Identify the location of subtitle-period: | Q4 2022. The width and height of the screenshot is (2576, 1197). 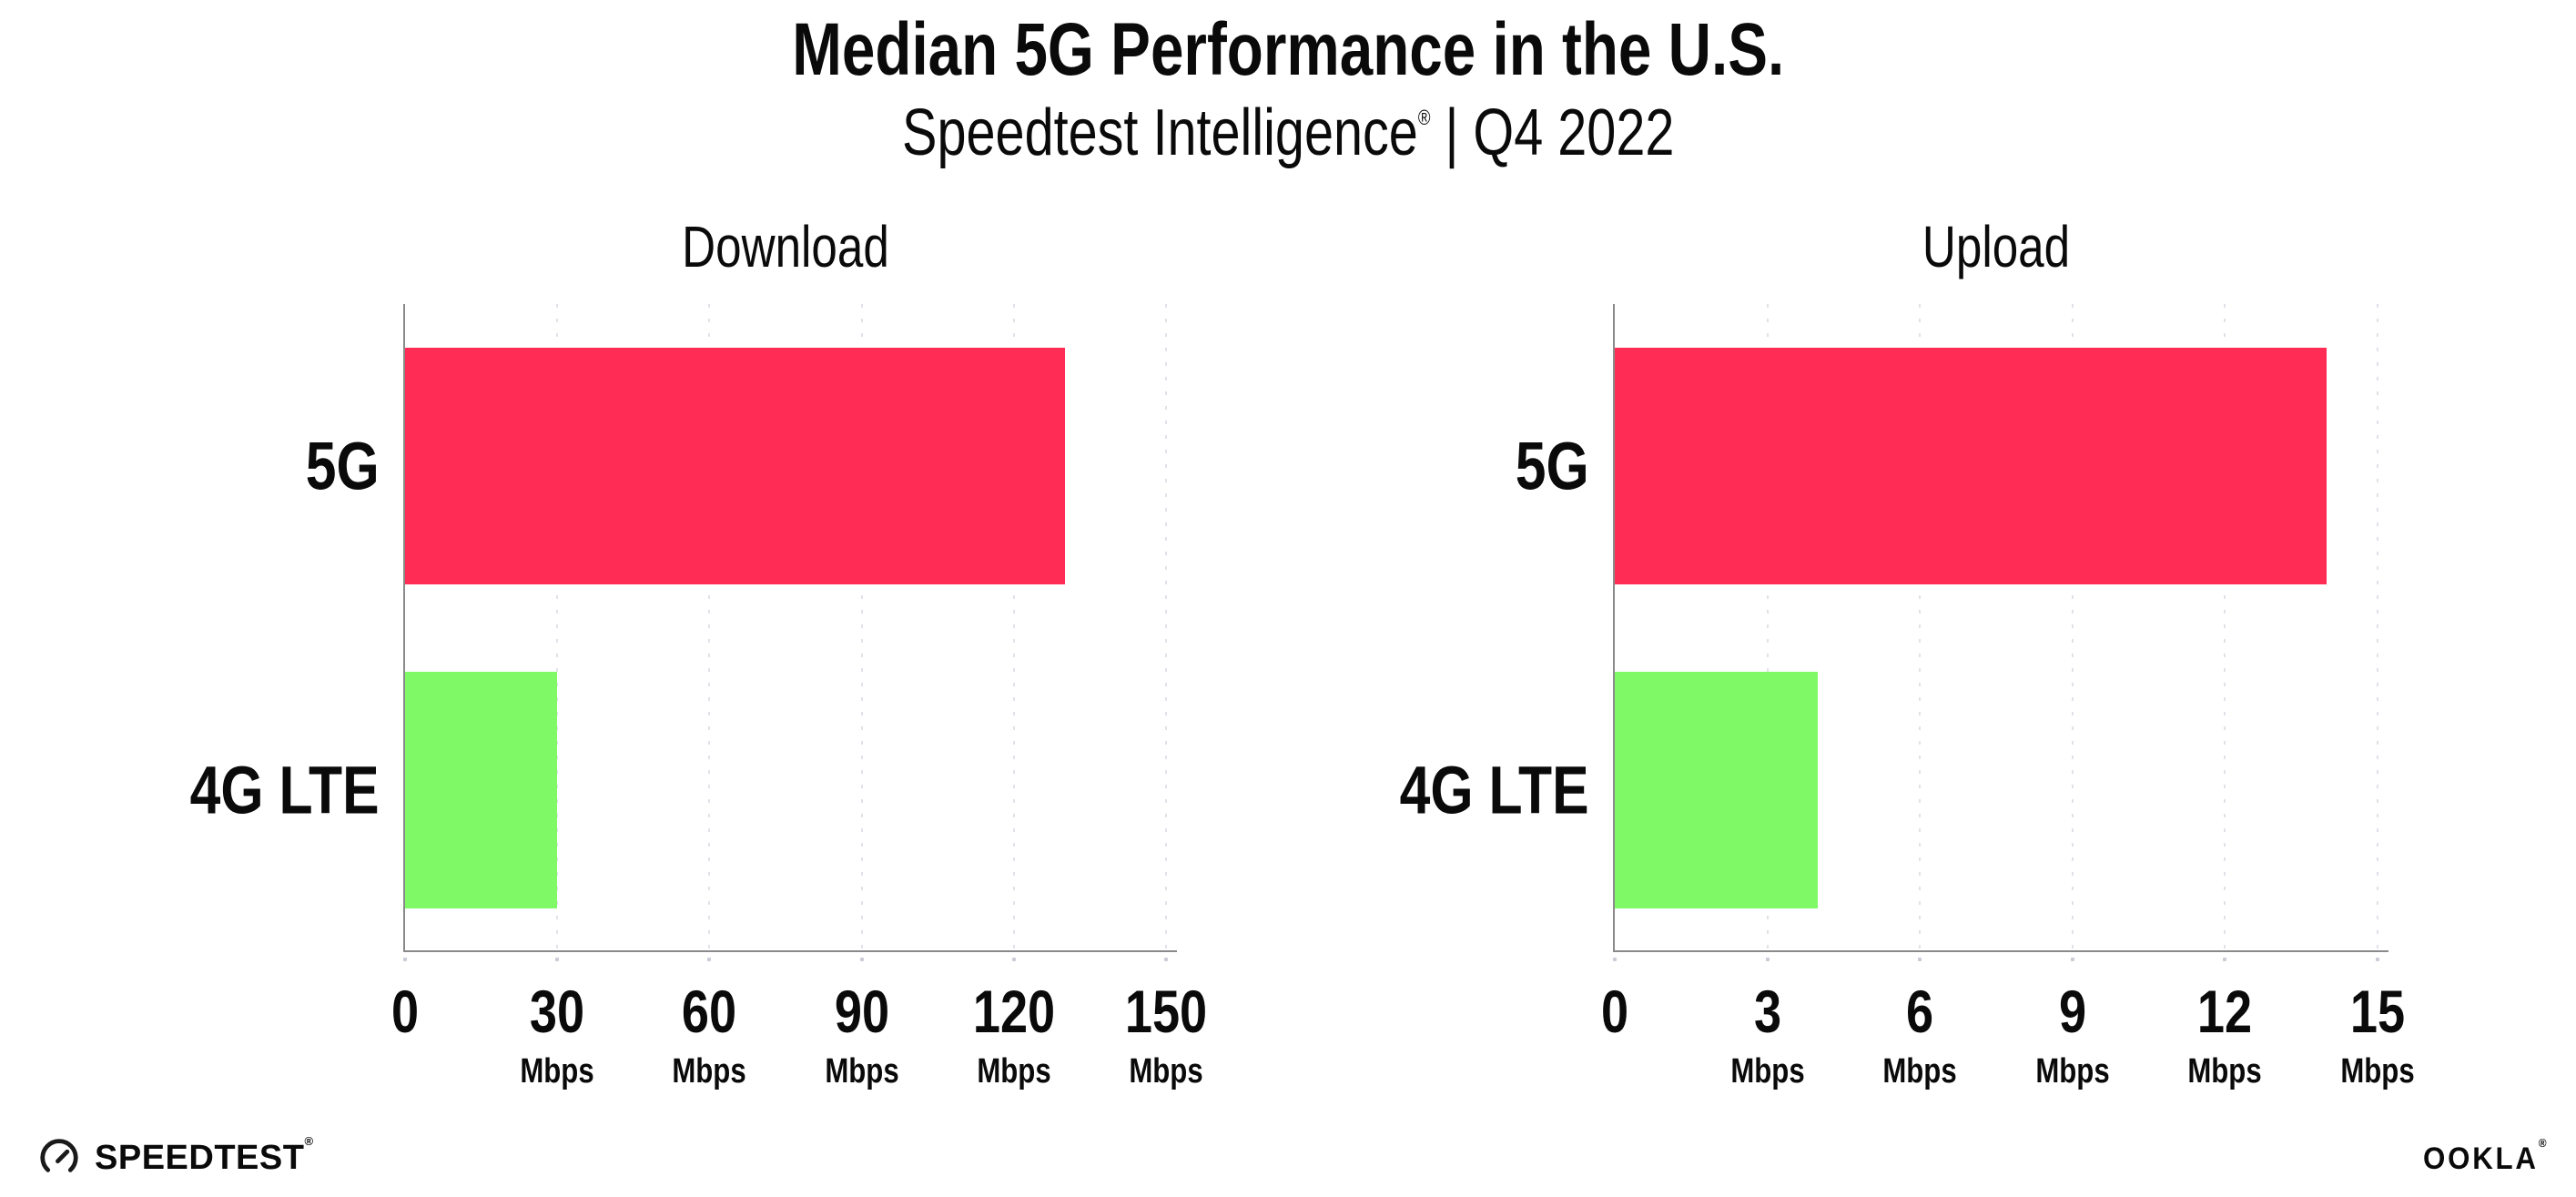
(1552, 132).